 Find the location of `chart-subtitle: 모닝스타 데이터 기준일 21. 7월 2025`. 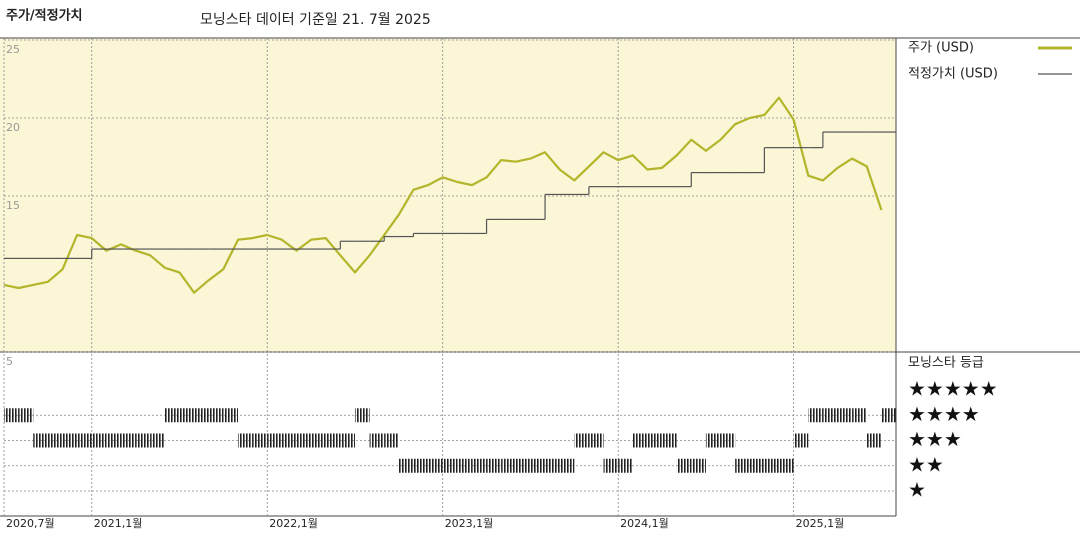

chart-subtitle: 모닝스타 데이터 기준일 21. 7월 2025 is located at coordinates (315, 20).